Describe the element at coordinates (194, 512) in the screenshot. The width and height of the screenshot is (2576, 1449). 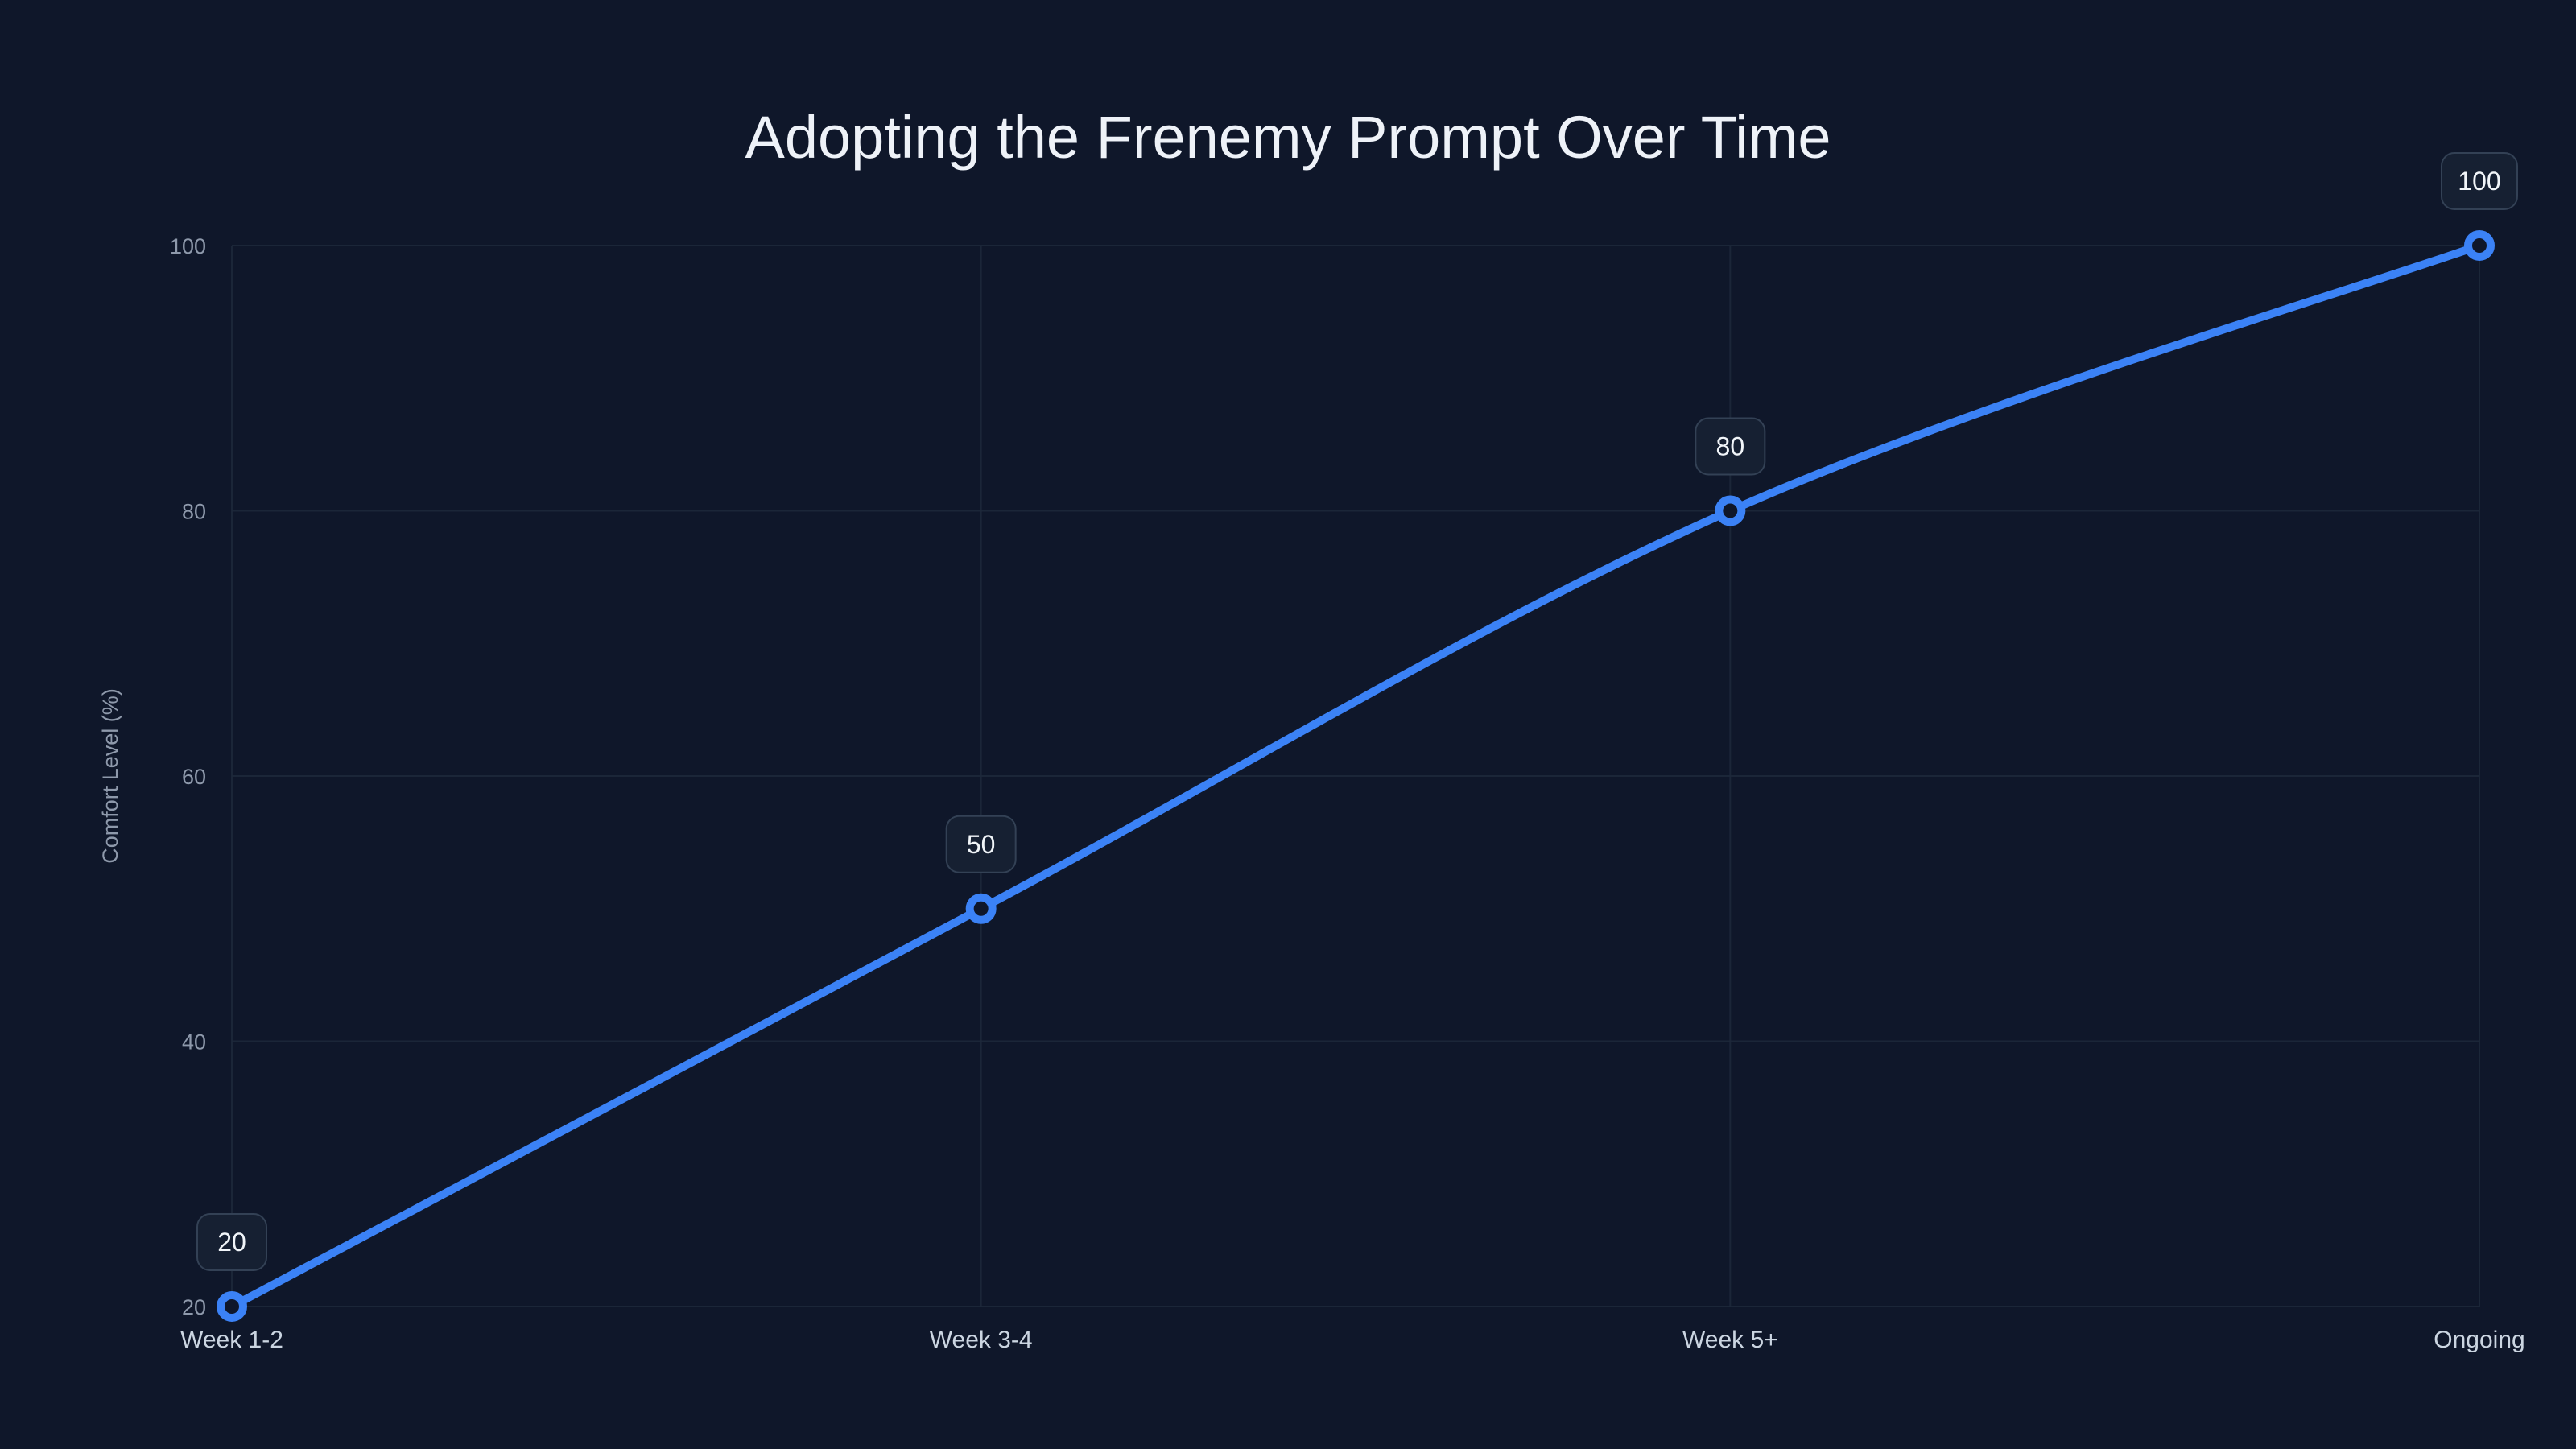
I see `y-tick-label: 80` at that location.